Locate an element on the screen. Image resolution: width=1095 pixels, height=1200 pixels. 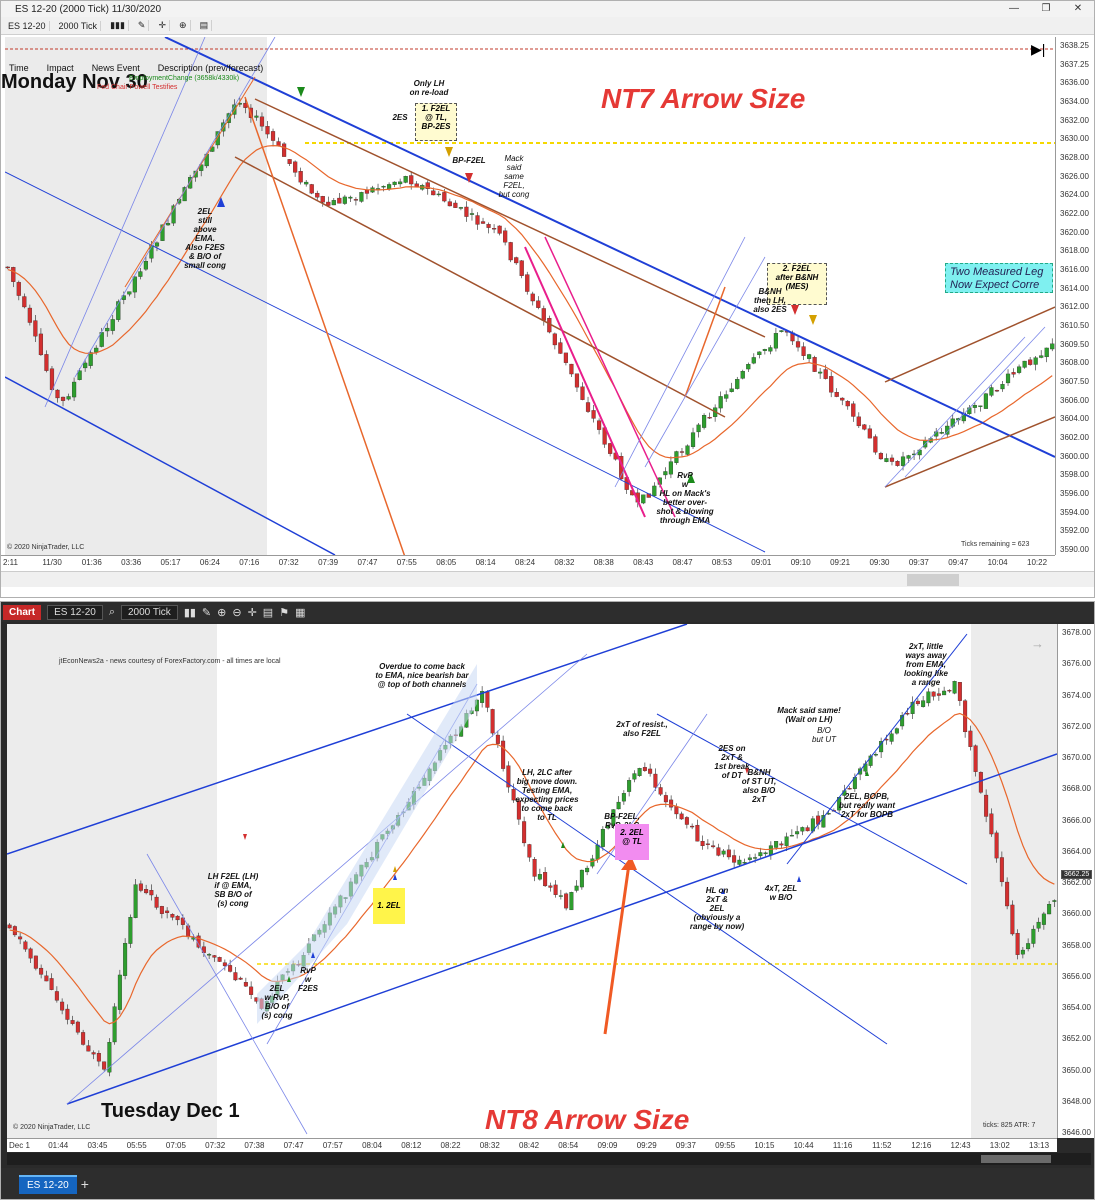
arrow-right-icon: → is located at coordinates (1037, 643).